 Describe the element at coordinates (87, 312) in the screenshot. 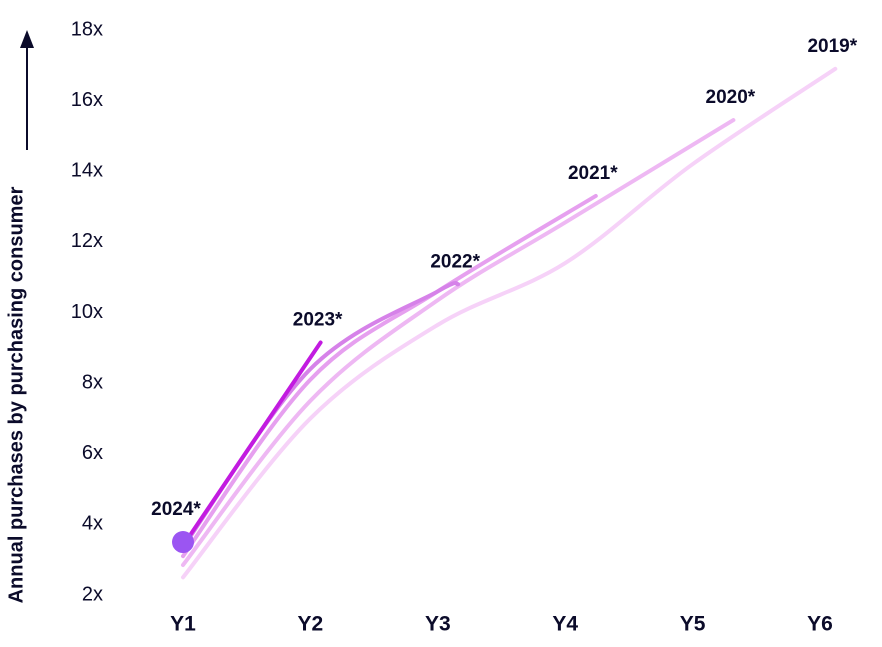

I see `y-tick-label: 10x` at that location.